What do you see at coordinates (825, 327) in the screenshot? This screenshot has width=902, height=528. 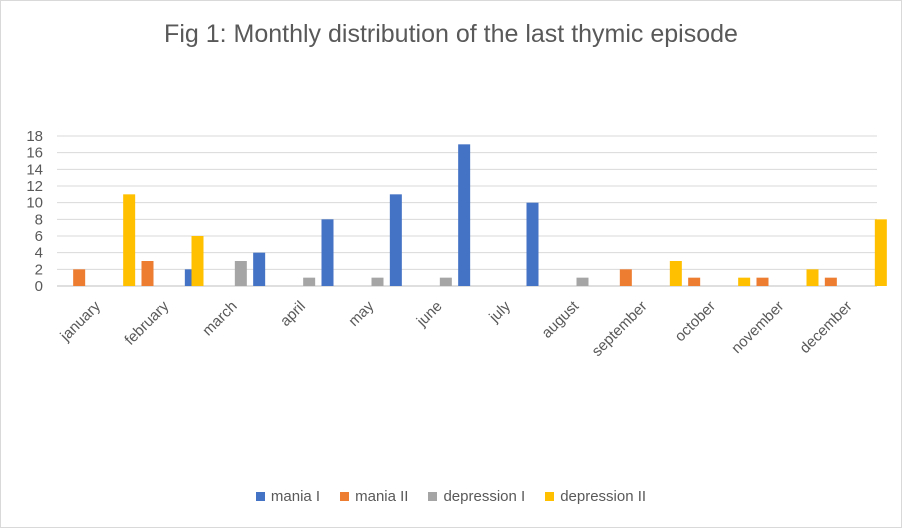 I see `x-tick-label: december` at bounding box center [825, 327].